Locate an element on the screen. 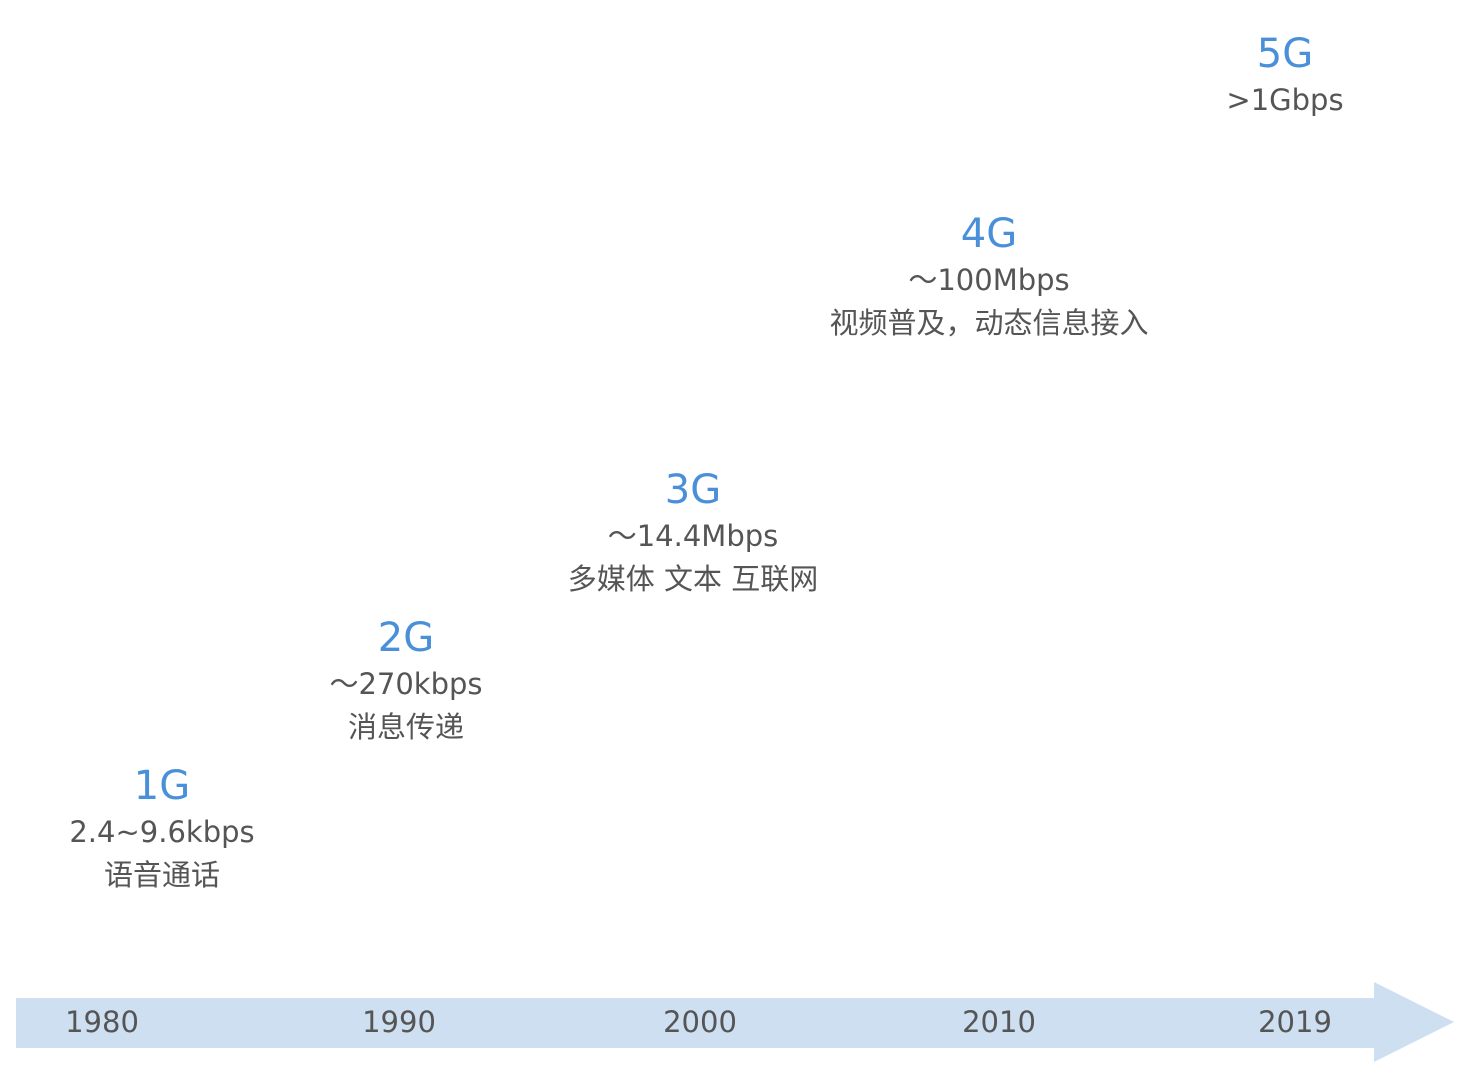  generation-name: 5G is located at coordinates (1285, 54).